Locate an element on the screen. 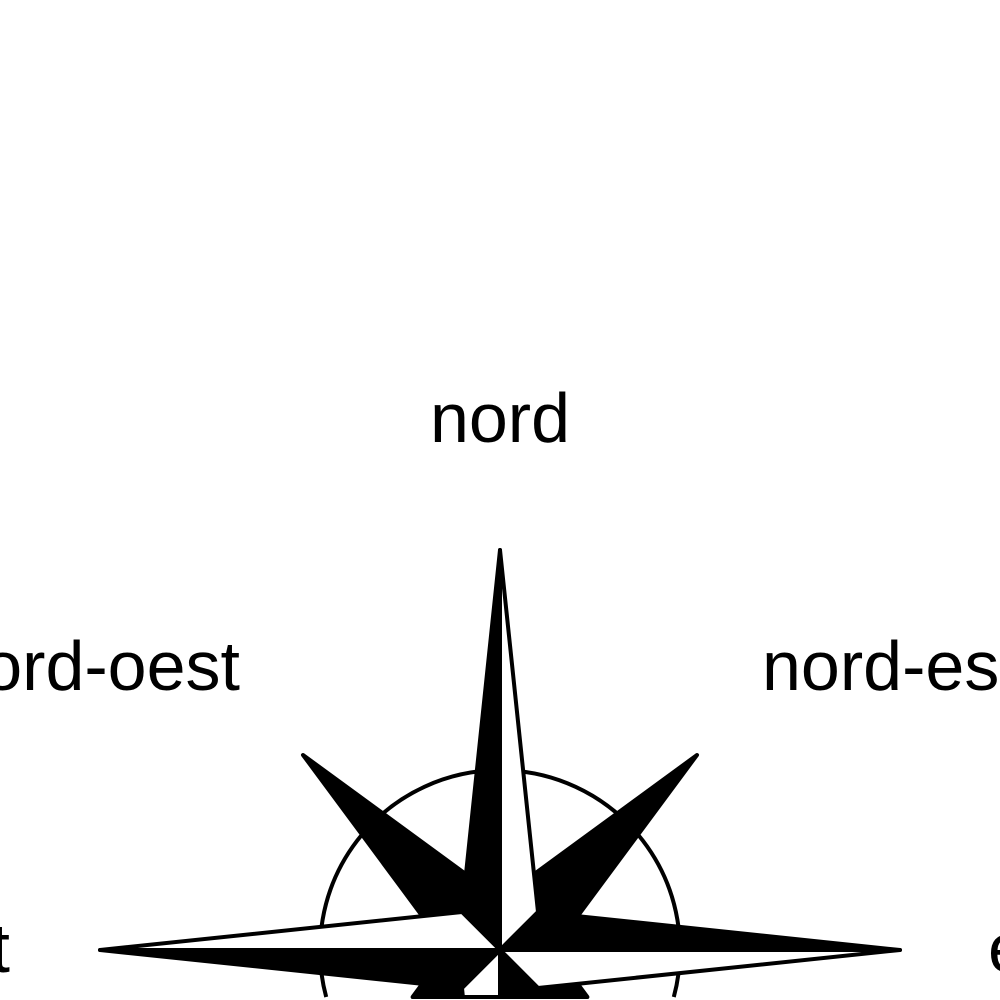 The width and height of the screenshot is (1000, 1000). point-west-top is located at coordinates (300, 931).